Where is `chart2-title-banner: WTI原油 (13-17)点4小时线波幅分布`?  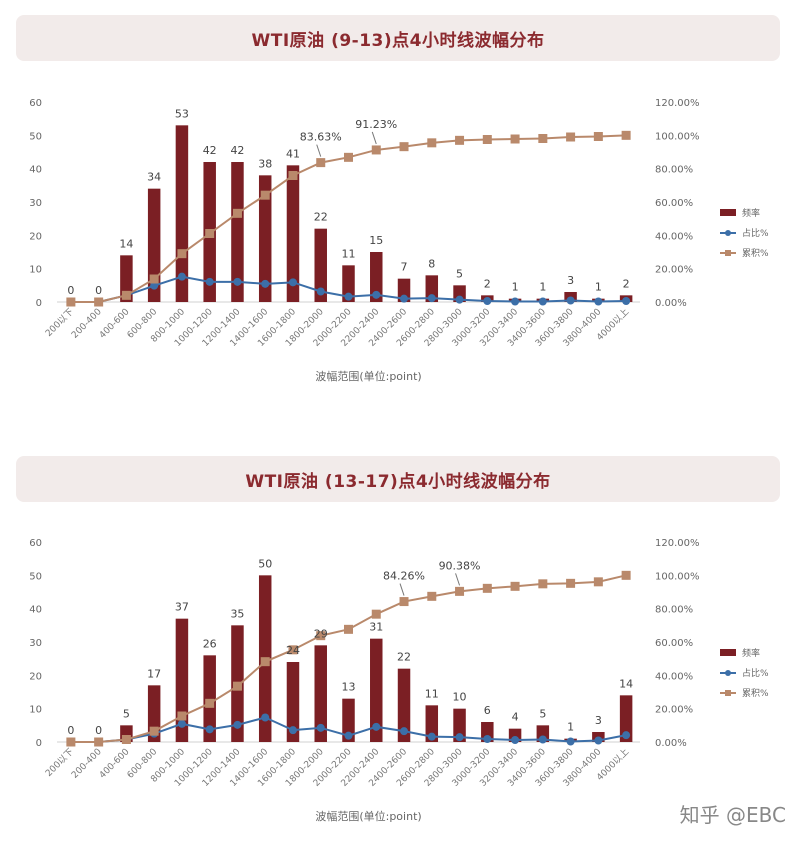
chart2-title-banner: WTI原油 (13-17)点4小时线波幅分布 is located at coordinates (398, 479).